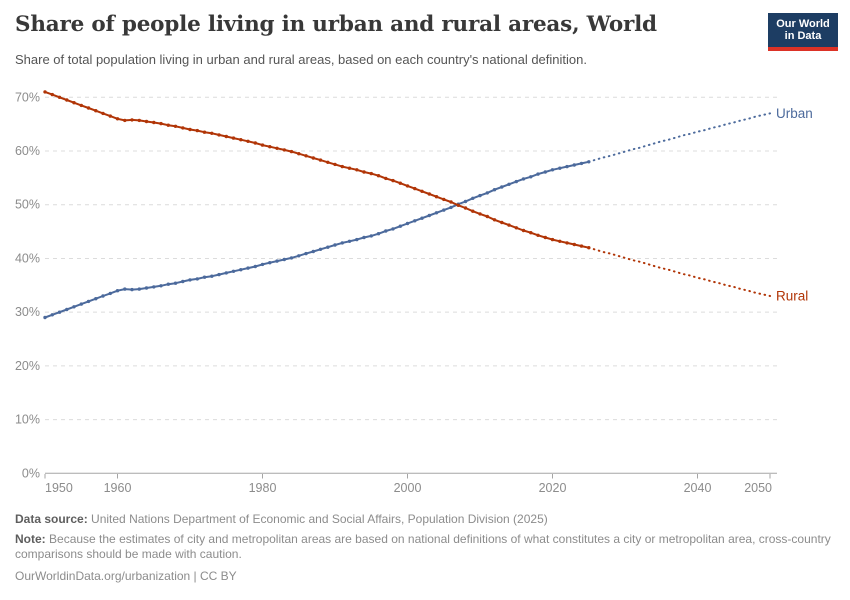  What do you see at coordinates (803, 32) in the screenshot?
I see `owid-logo: Our World in Data` at bounding box center [803, 32].